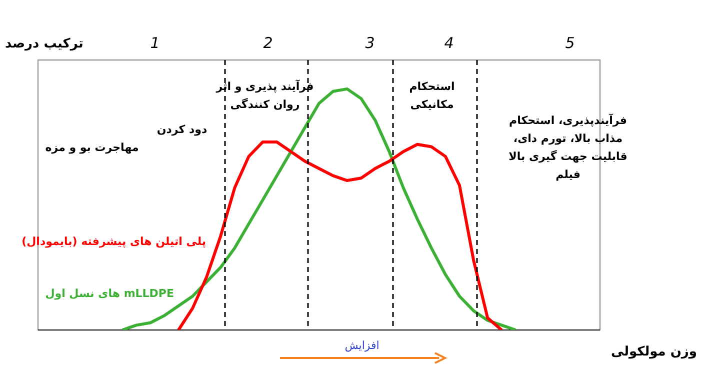 The image size is (705, 389). Describe the element at coordinates (370, 43) in the screenshot. I see `text: 3` at that location.